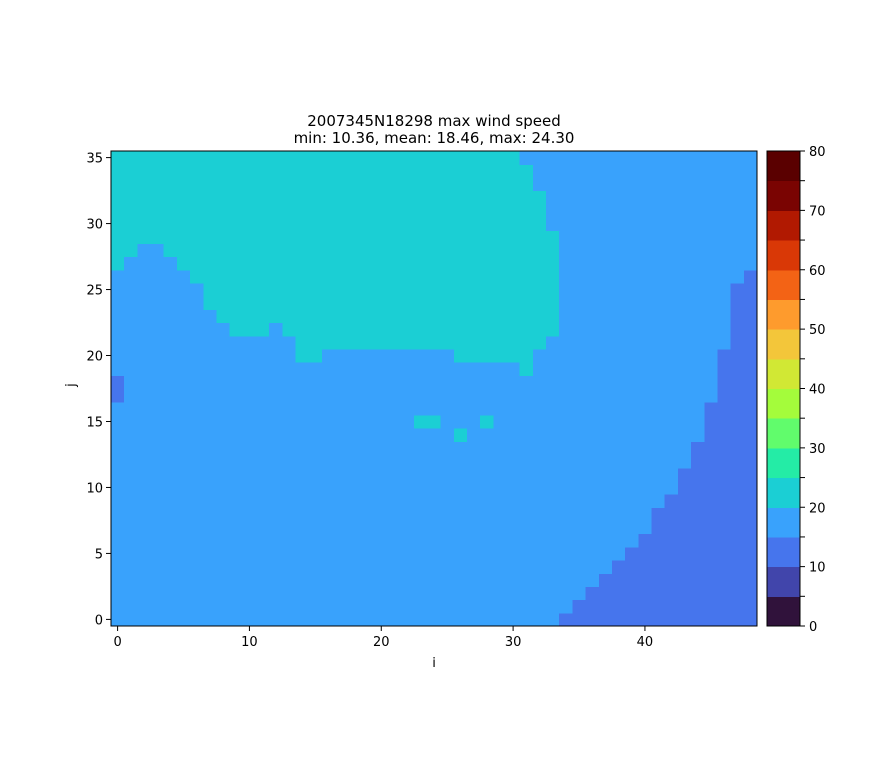 The width and height of the screenshot is (888, 770). What do you see at coordinates (783, 225) in the screenshot?
I see `colorbar-segment` at bounding box center [783, 225].